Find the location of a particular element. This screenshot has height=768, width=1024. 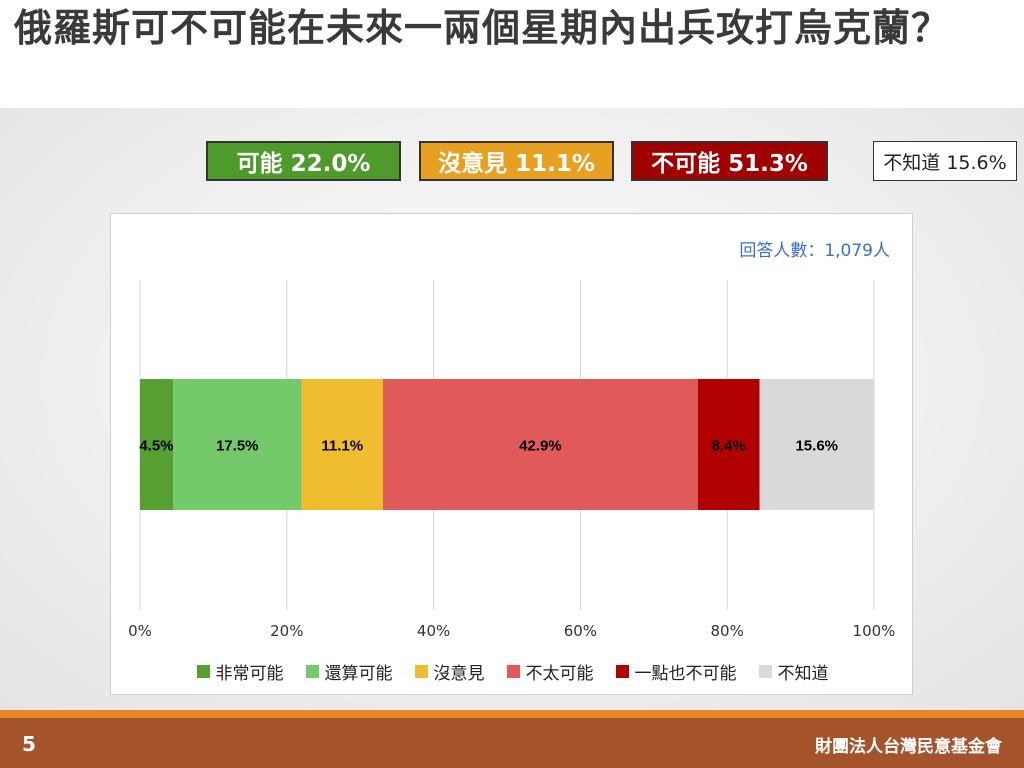

legend-item: 一點也不可能 is located at coordinates (676, 671).